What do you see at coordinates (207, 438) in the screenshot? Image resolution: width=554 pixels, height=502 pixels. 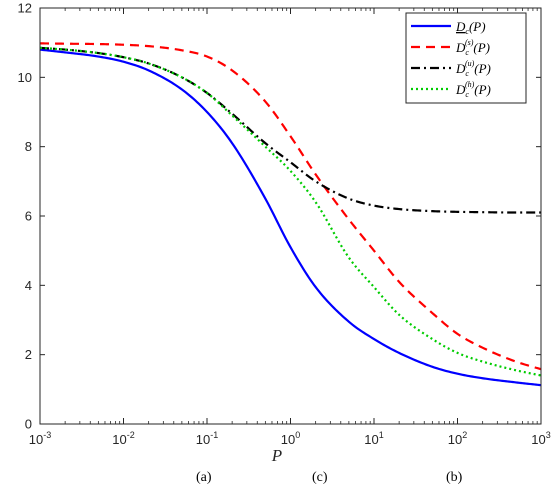 I see `x-tick-label: 10⁻¹` at bounding box center [207, 438].